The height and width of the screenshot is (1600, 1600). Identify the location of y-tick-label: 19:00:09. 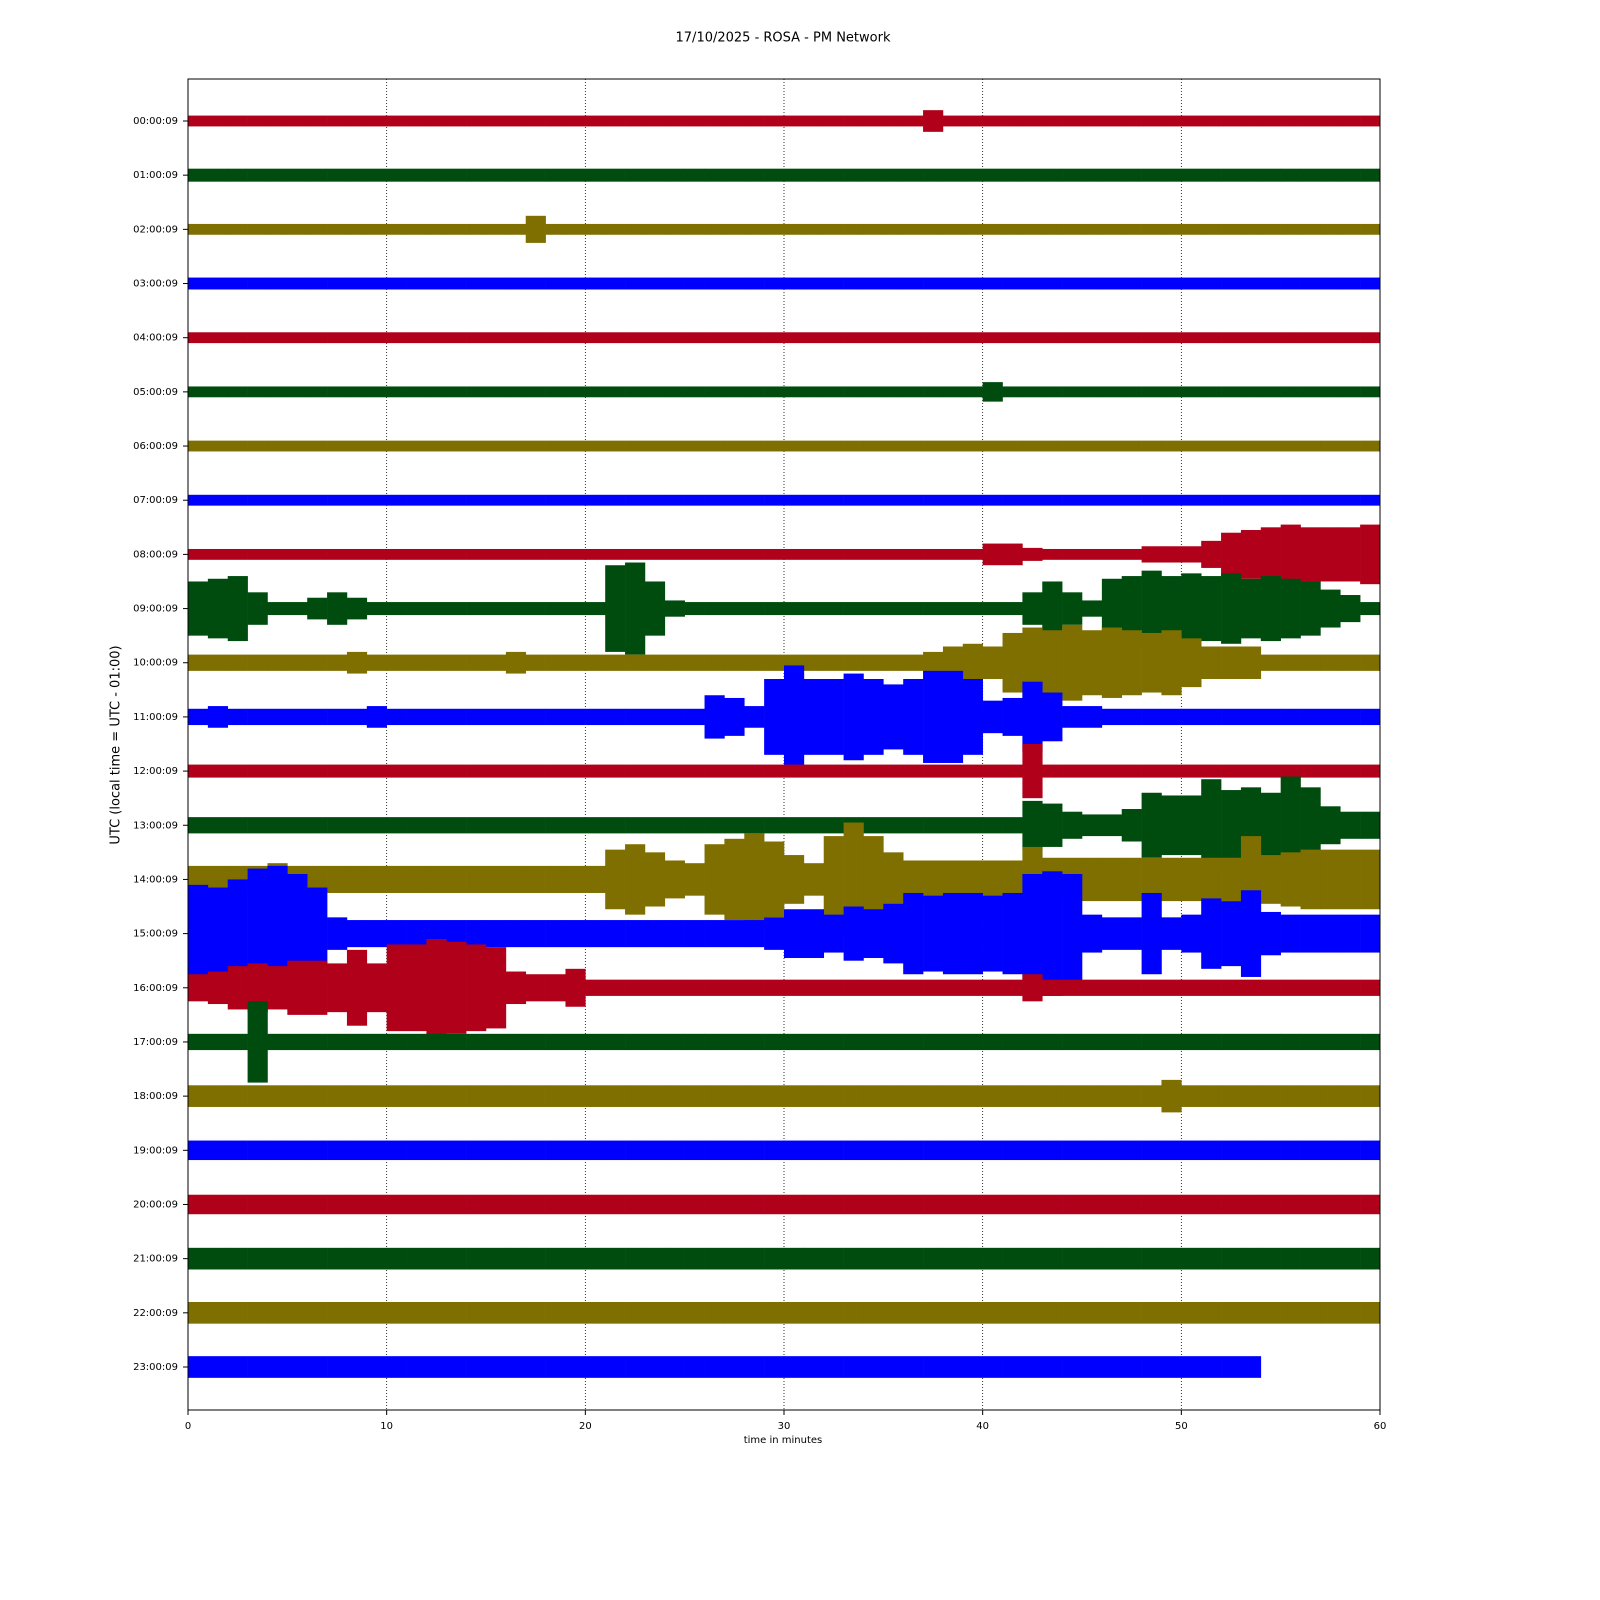
(155, 1150).